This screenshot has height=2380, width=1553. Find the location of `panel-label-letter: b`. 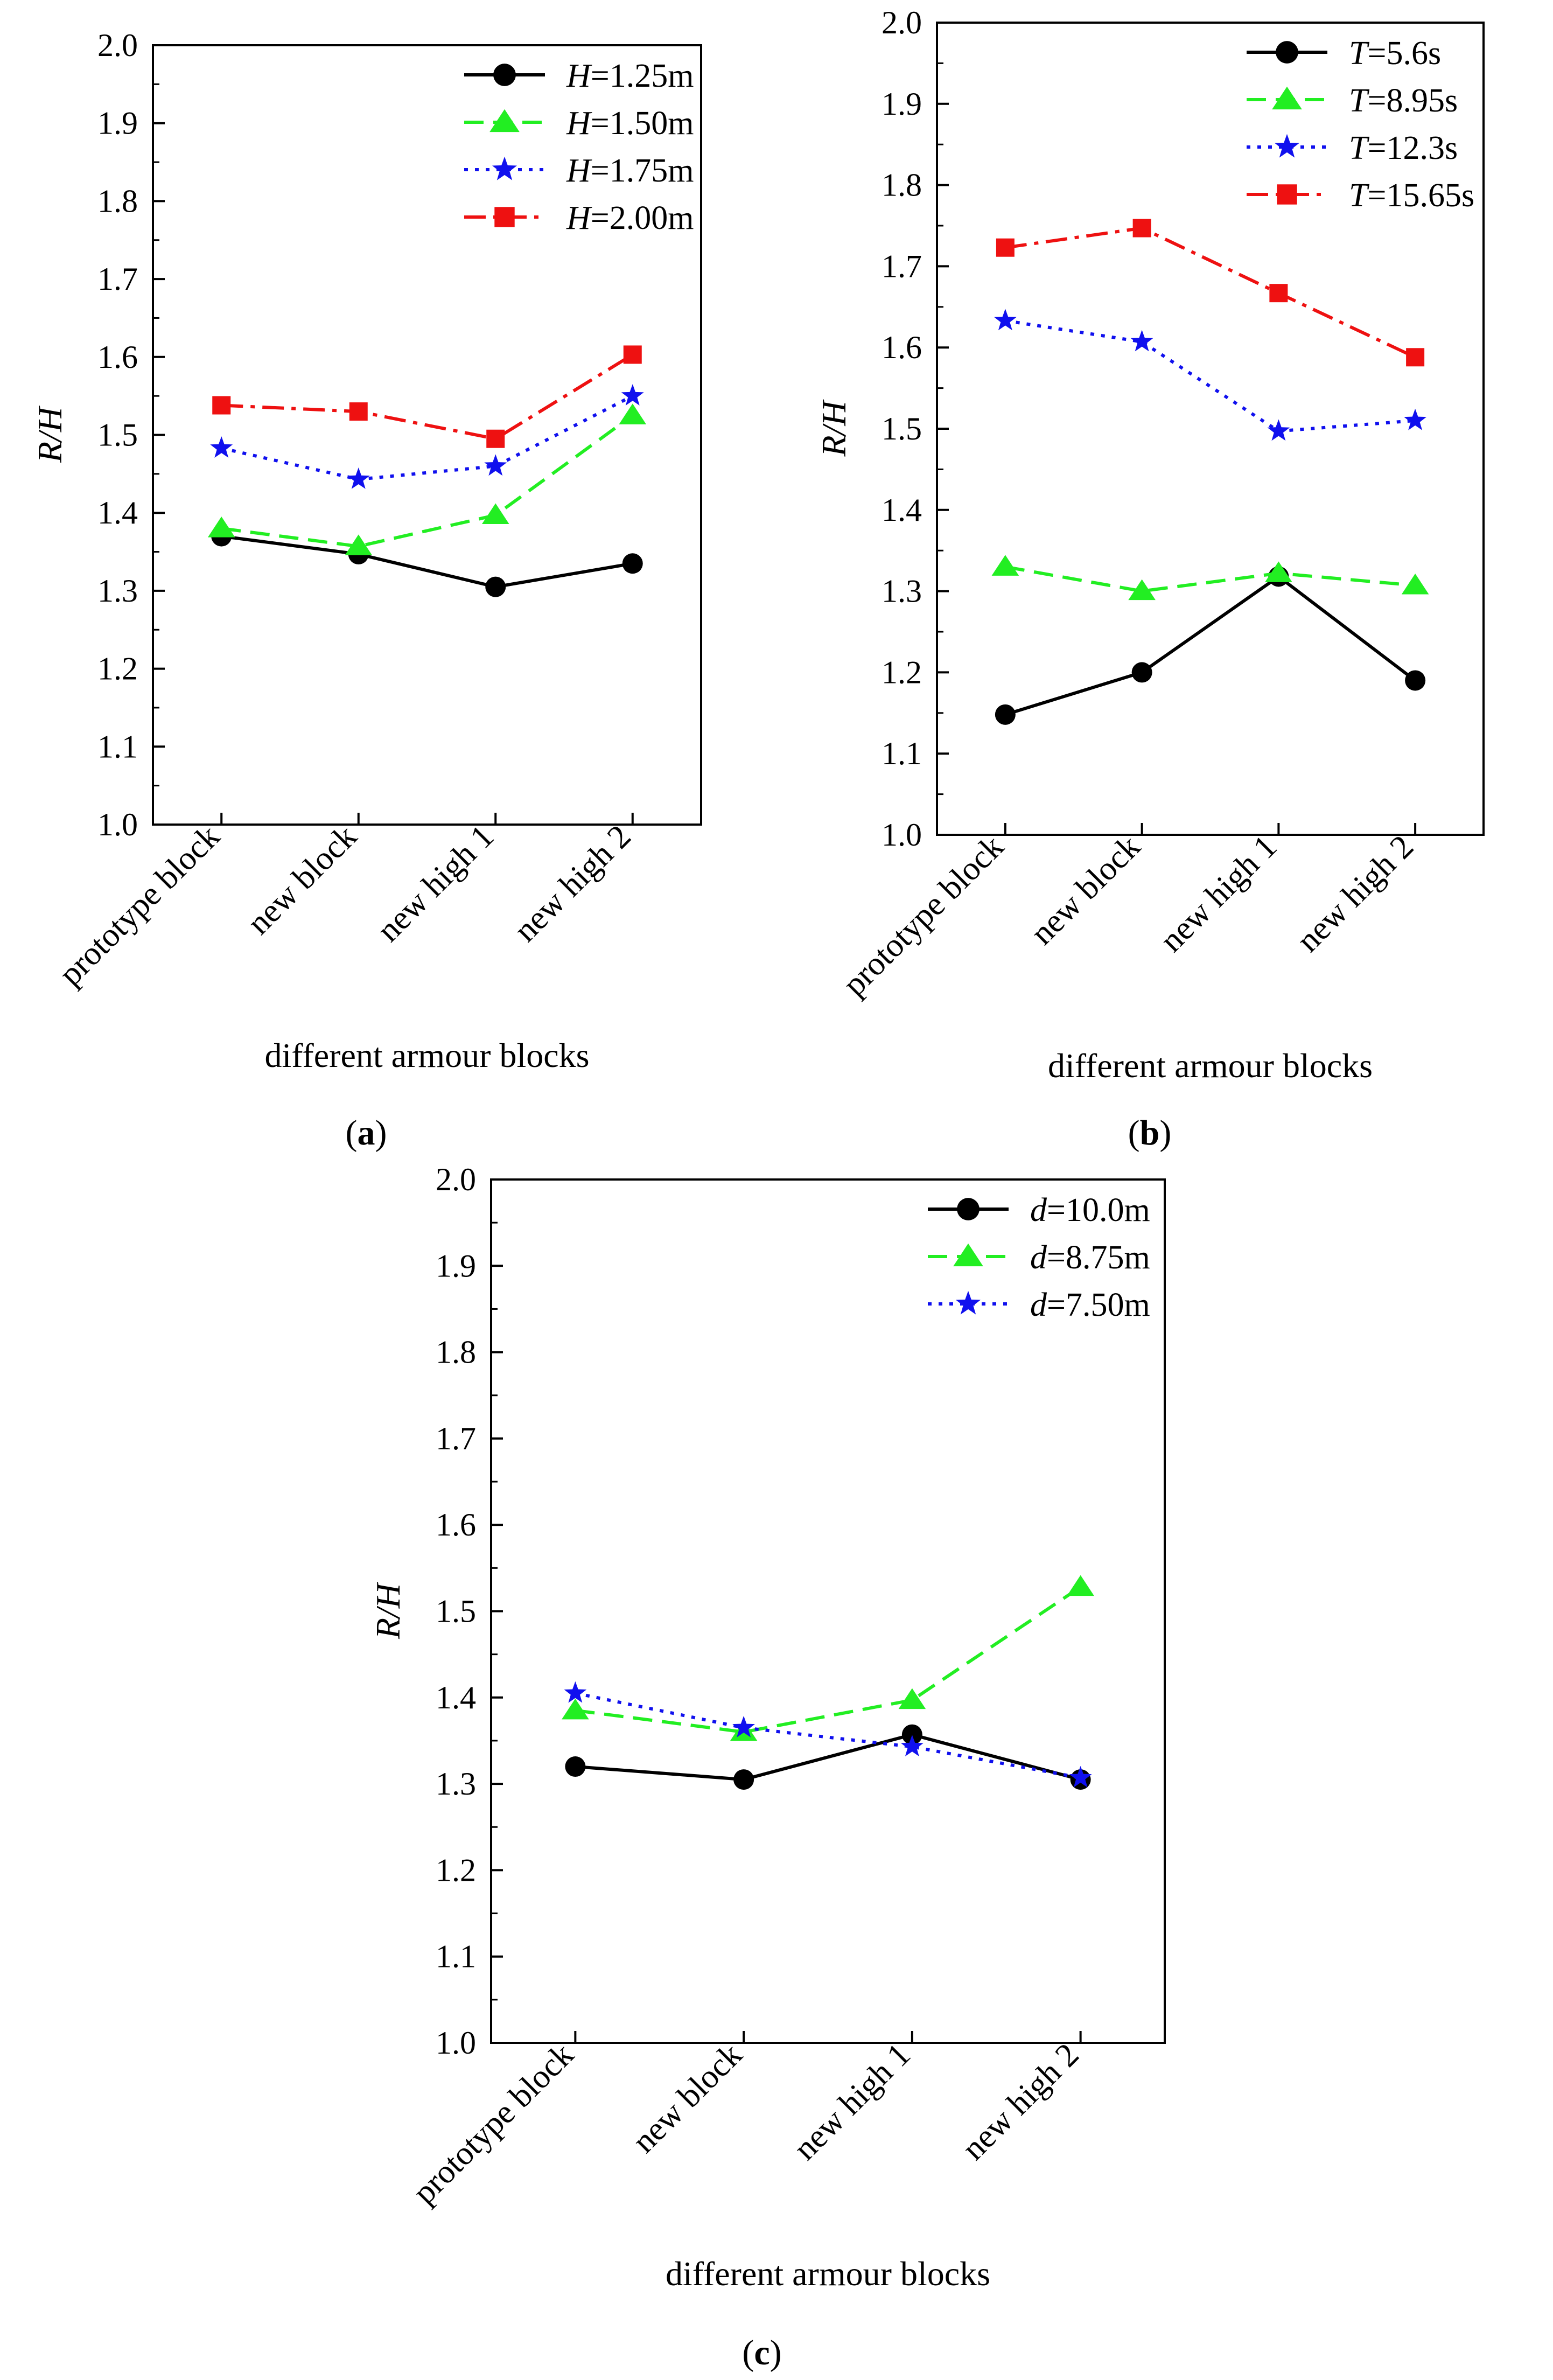

panel-label-letter: b is located at coordinates (1150, 1133).